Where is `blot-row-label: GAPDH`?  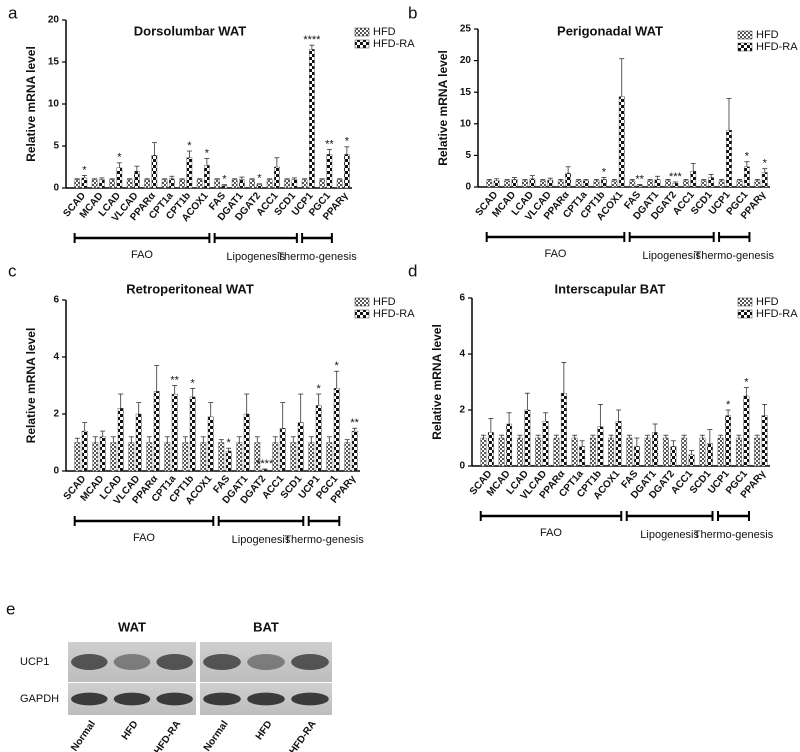
blot-row-label: GAPDH is located at coordinates (39, 699).